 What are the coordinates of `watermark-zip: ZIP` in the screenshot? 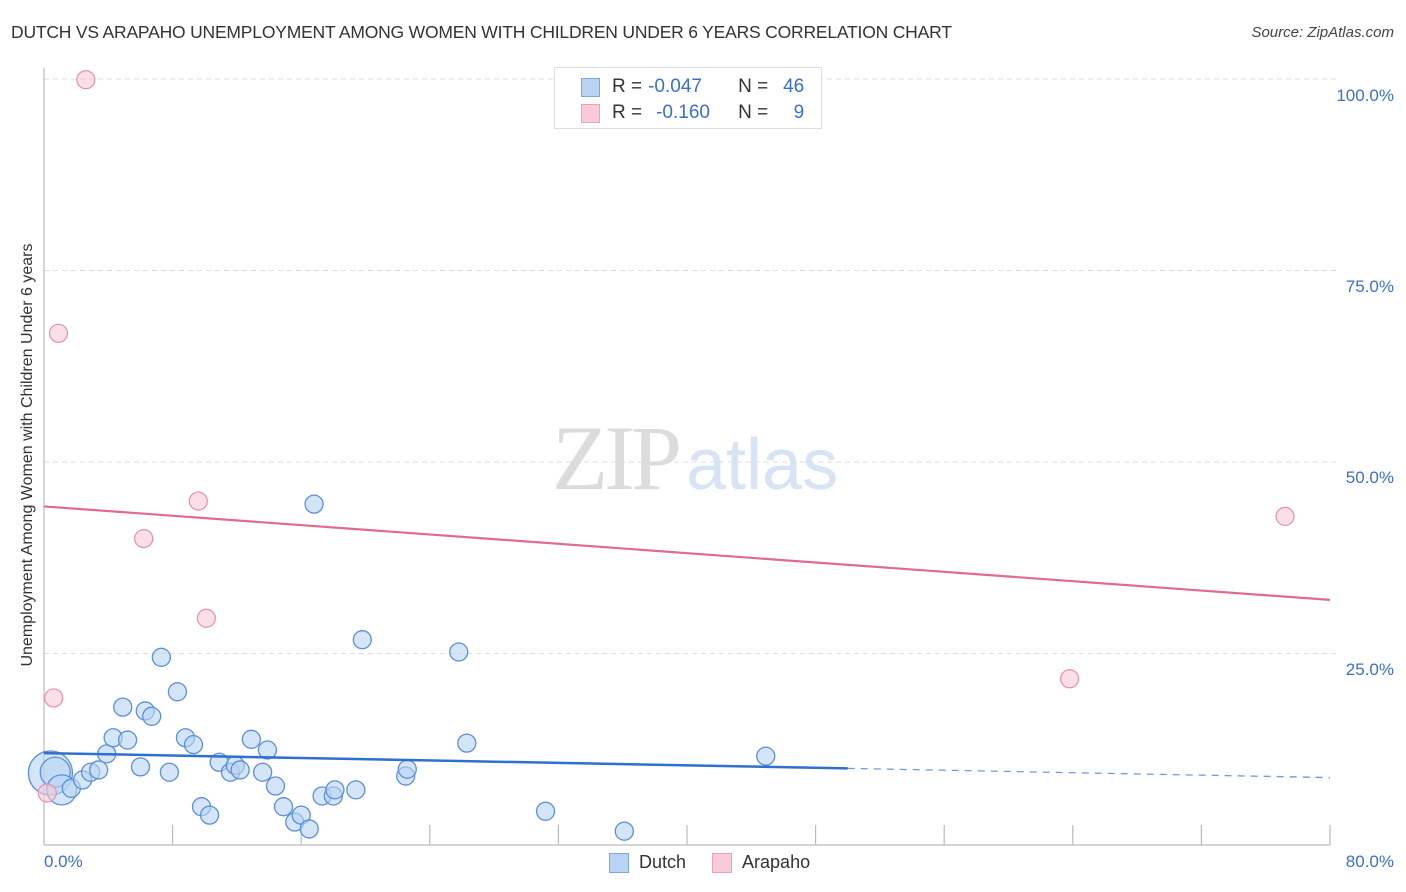 It's located at (617, 458).